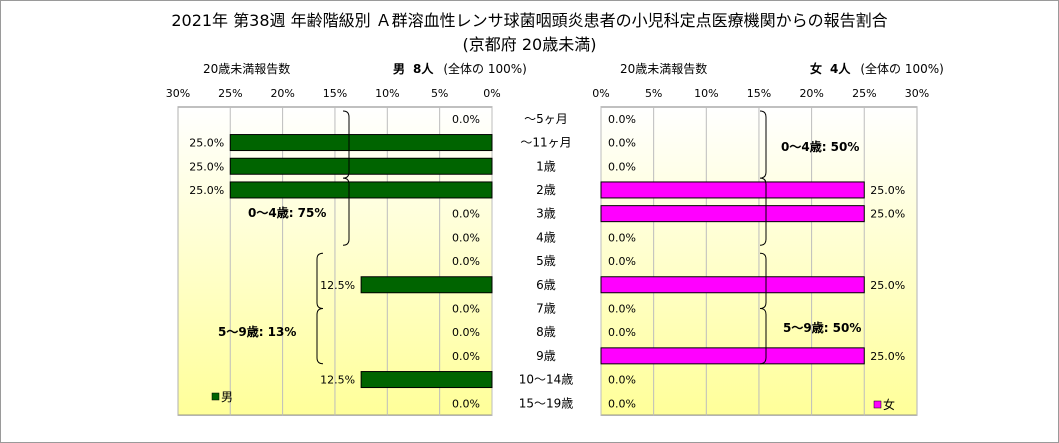 This screenshot has height=443, width=1059. I want to click on male-tick-label: 20%, so click(282, 93).